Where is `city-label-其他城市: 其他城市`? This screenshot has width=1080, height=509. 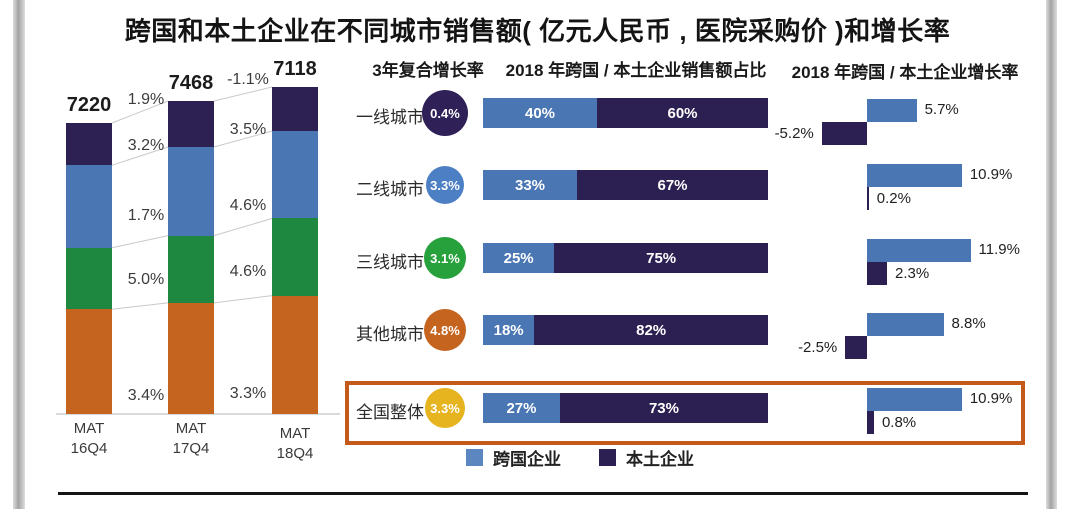 city-label-其他城市: 其他城市 is located at coordinates (390, 334).